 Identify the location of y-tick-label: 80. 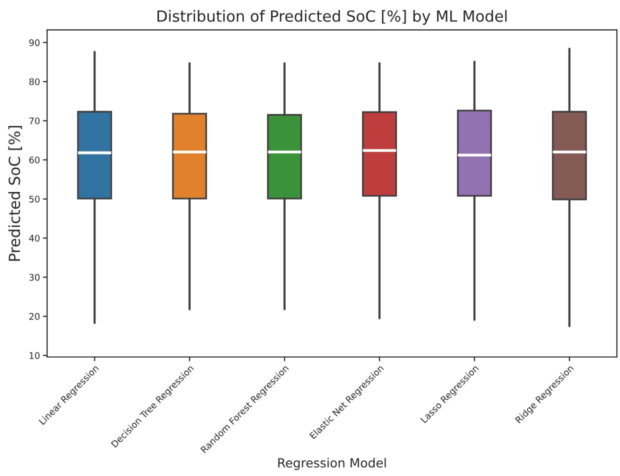
(34, 82).